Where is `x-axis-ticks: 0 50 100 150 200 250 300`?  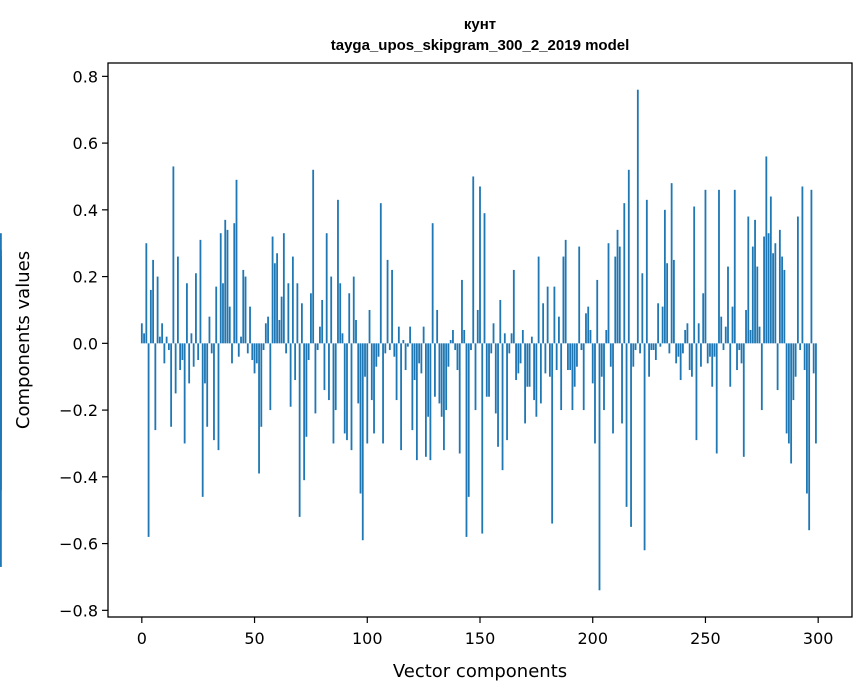 x-axis-ticks: 0 50 100 150 200 250 300 is located at coordinates (485, 632).